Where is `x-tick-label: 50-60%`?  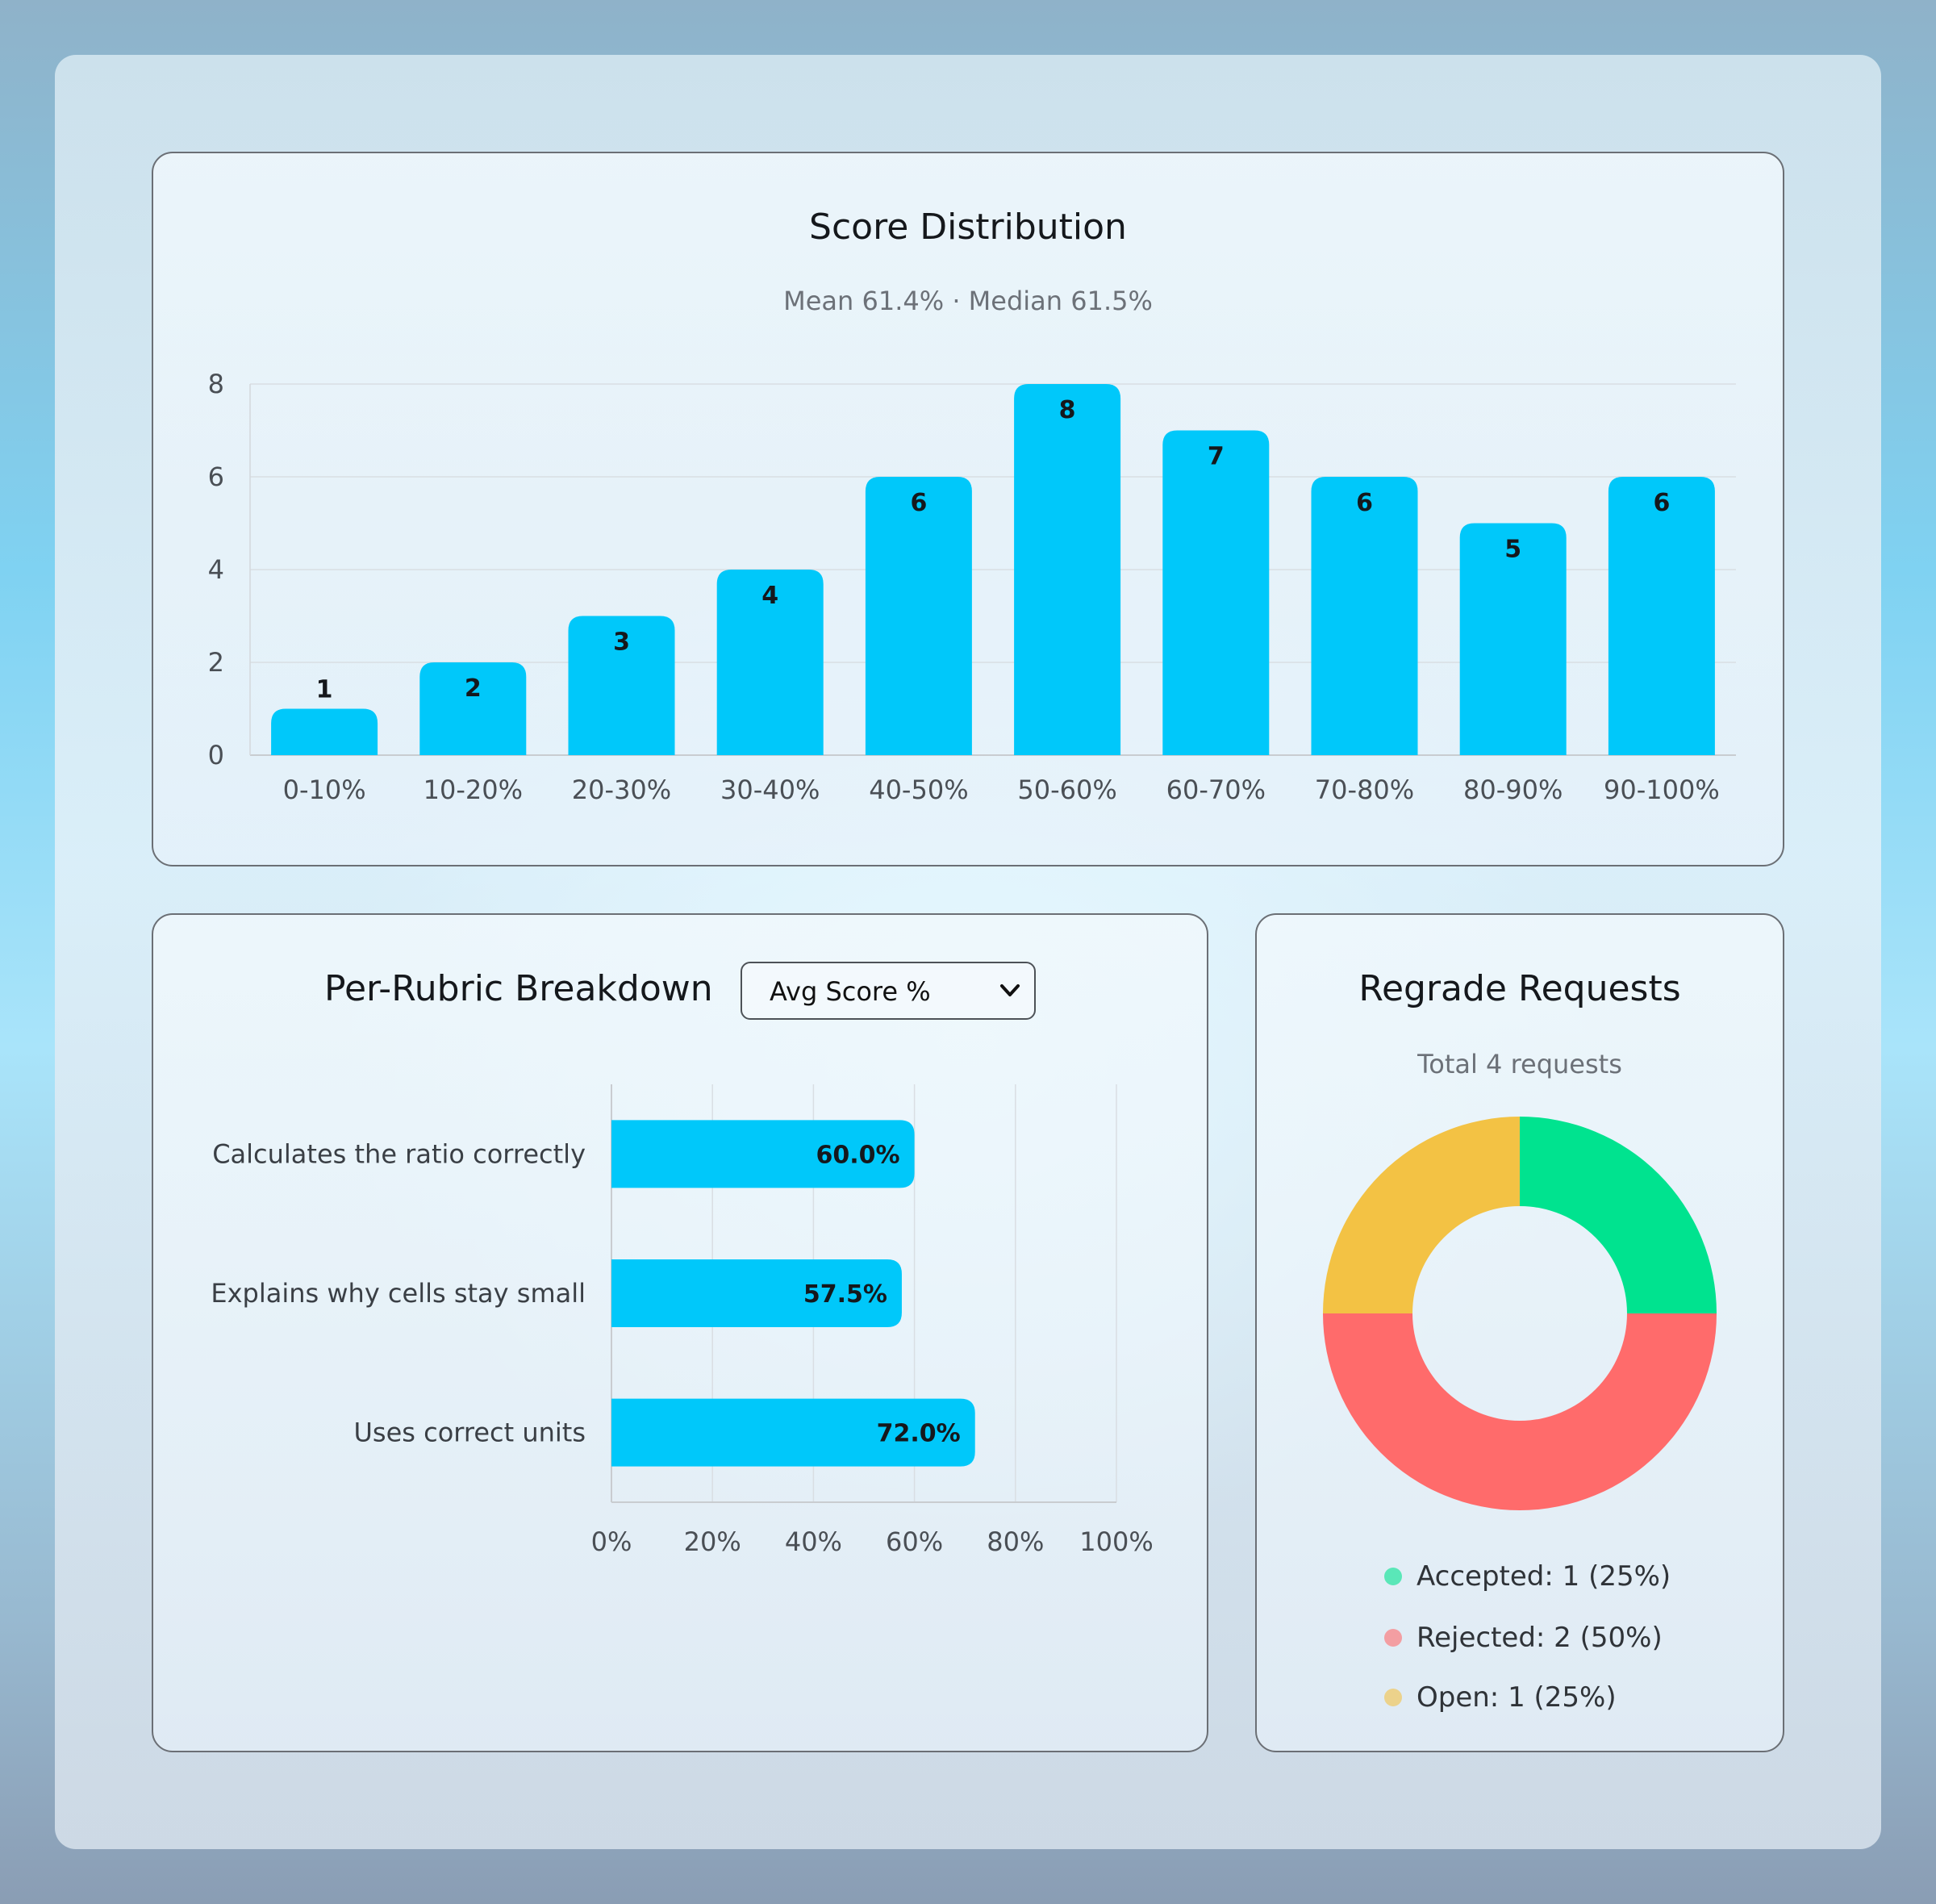 x-tick-label: 50-60% is located at coordinates (1066, 790).